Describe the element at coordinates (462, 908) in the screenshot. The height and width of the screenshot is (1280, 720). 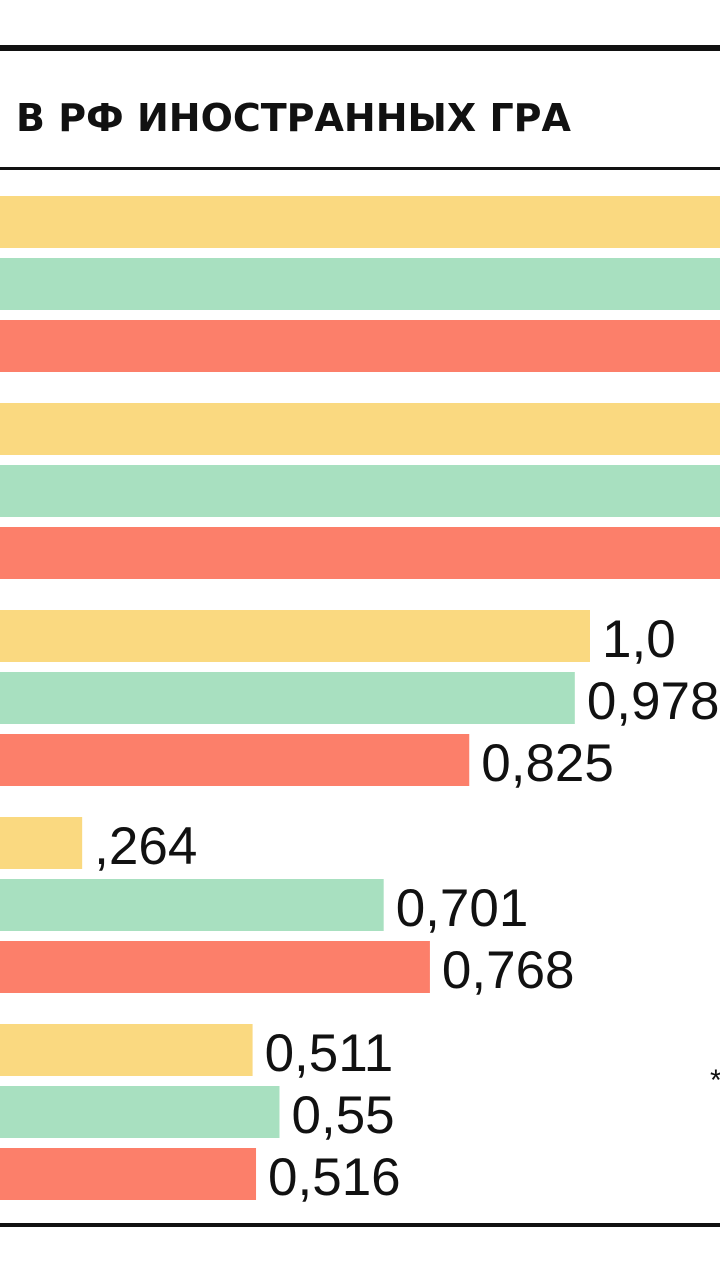
I see `value-label-g4-s2: 0,701` at that location.